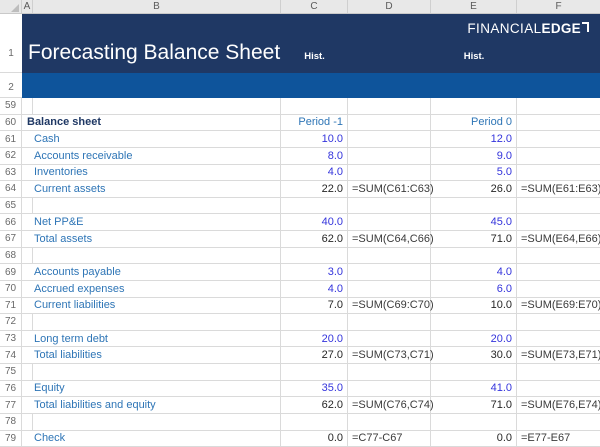  What do you see at coordinates (314, 222) in the screenshot?
I see `cell-C66: 40.0` at bounding box center [314, 222].